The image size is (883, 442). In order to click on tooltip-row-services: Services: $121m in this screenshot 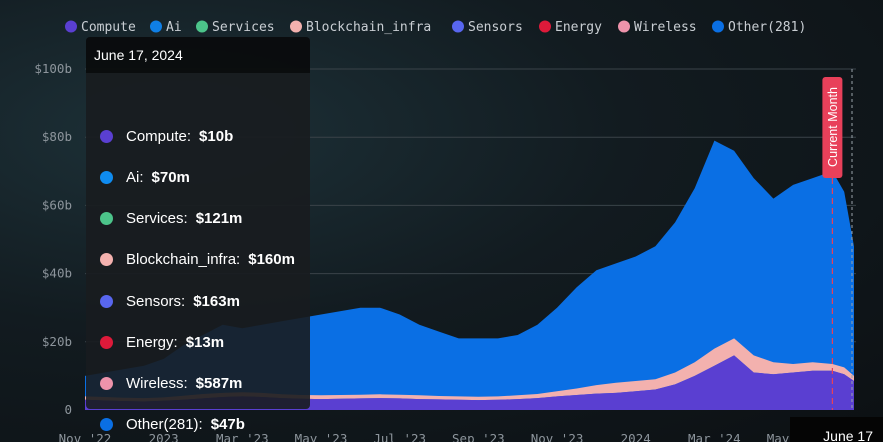, I will do `click(171, 218)`.